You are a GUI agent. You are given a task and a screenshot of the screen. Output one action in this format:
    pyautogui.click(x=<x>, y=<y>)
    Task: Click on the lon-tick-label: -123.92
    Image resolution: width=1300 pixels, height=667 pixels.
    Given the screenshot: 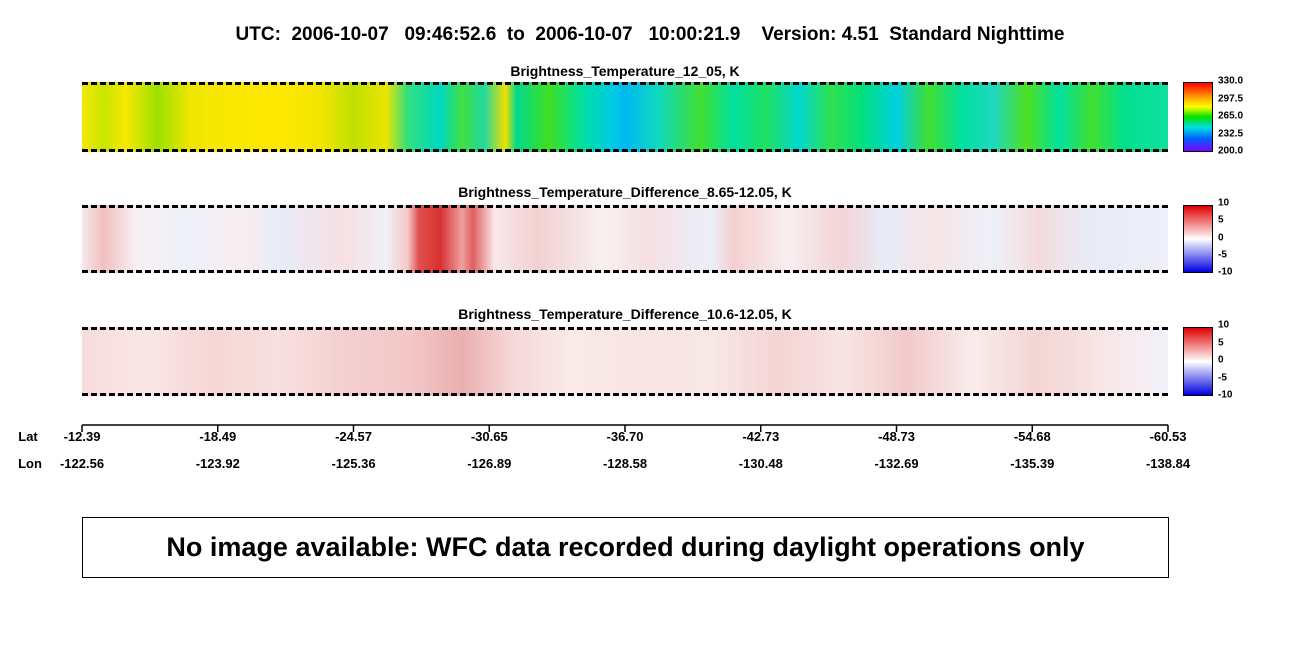 What is the action you would take?
    pyautogui.click(x=217, y=463)
    